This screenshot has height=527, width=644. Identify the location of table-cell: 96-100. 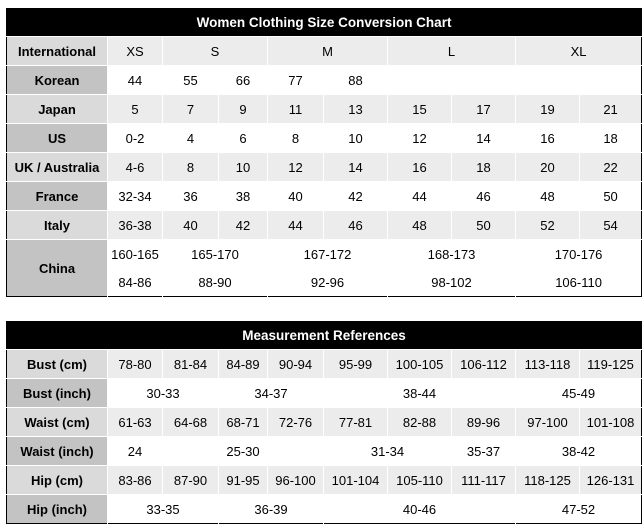
(295, 480).